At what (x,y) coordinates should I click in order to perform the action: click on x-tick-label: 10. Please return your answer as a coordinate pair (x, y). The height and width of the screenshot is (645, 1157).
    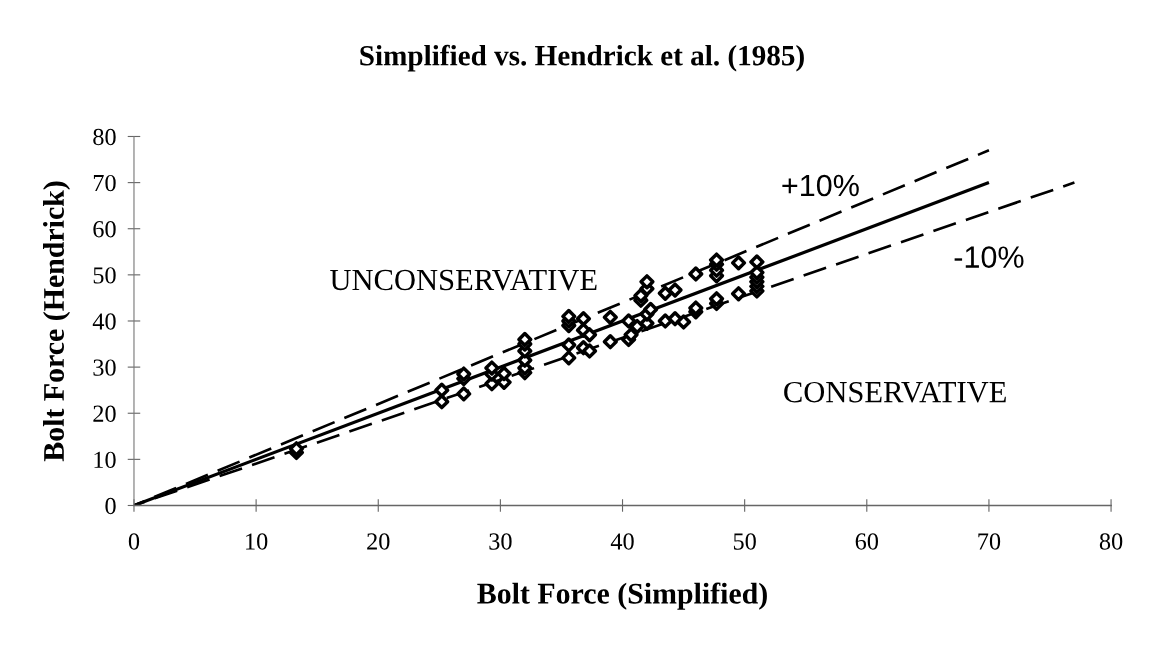
    Looking at the image, I should click on (257, 541).